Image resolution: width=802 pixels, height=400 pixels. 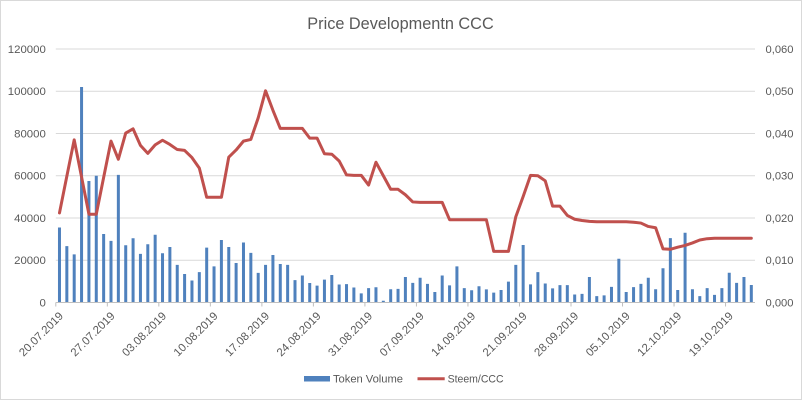 What do you see at coordinates (780, 303) in the screenshot?
I see `svg-text: 0,000` at bounding box center [780, 303].